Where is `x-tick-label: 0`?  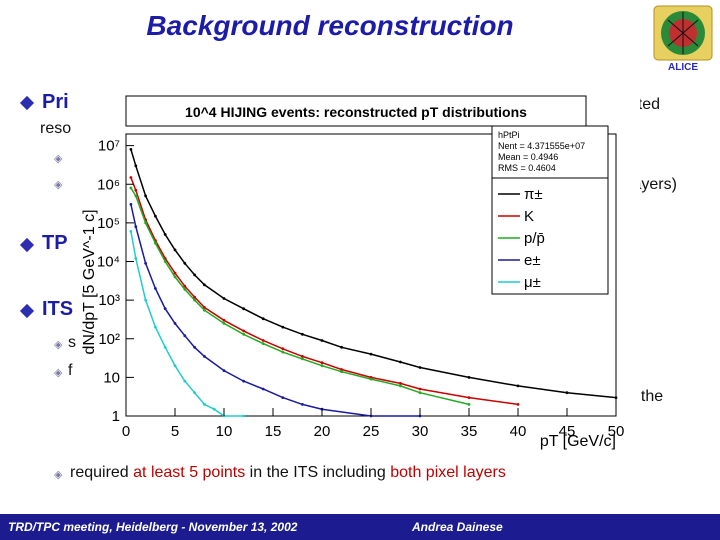 x-tick-label: 0 is located at coordinates (126, 431).